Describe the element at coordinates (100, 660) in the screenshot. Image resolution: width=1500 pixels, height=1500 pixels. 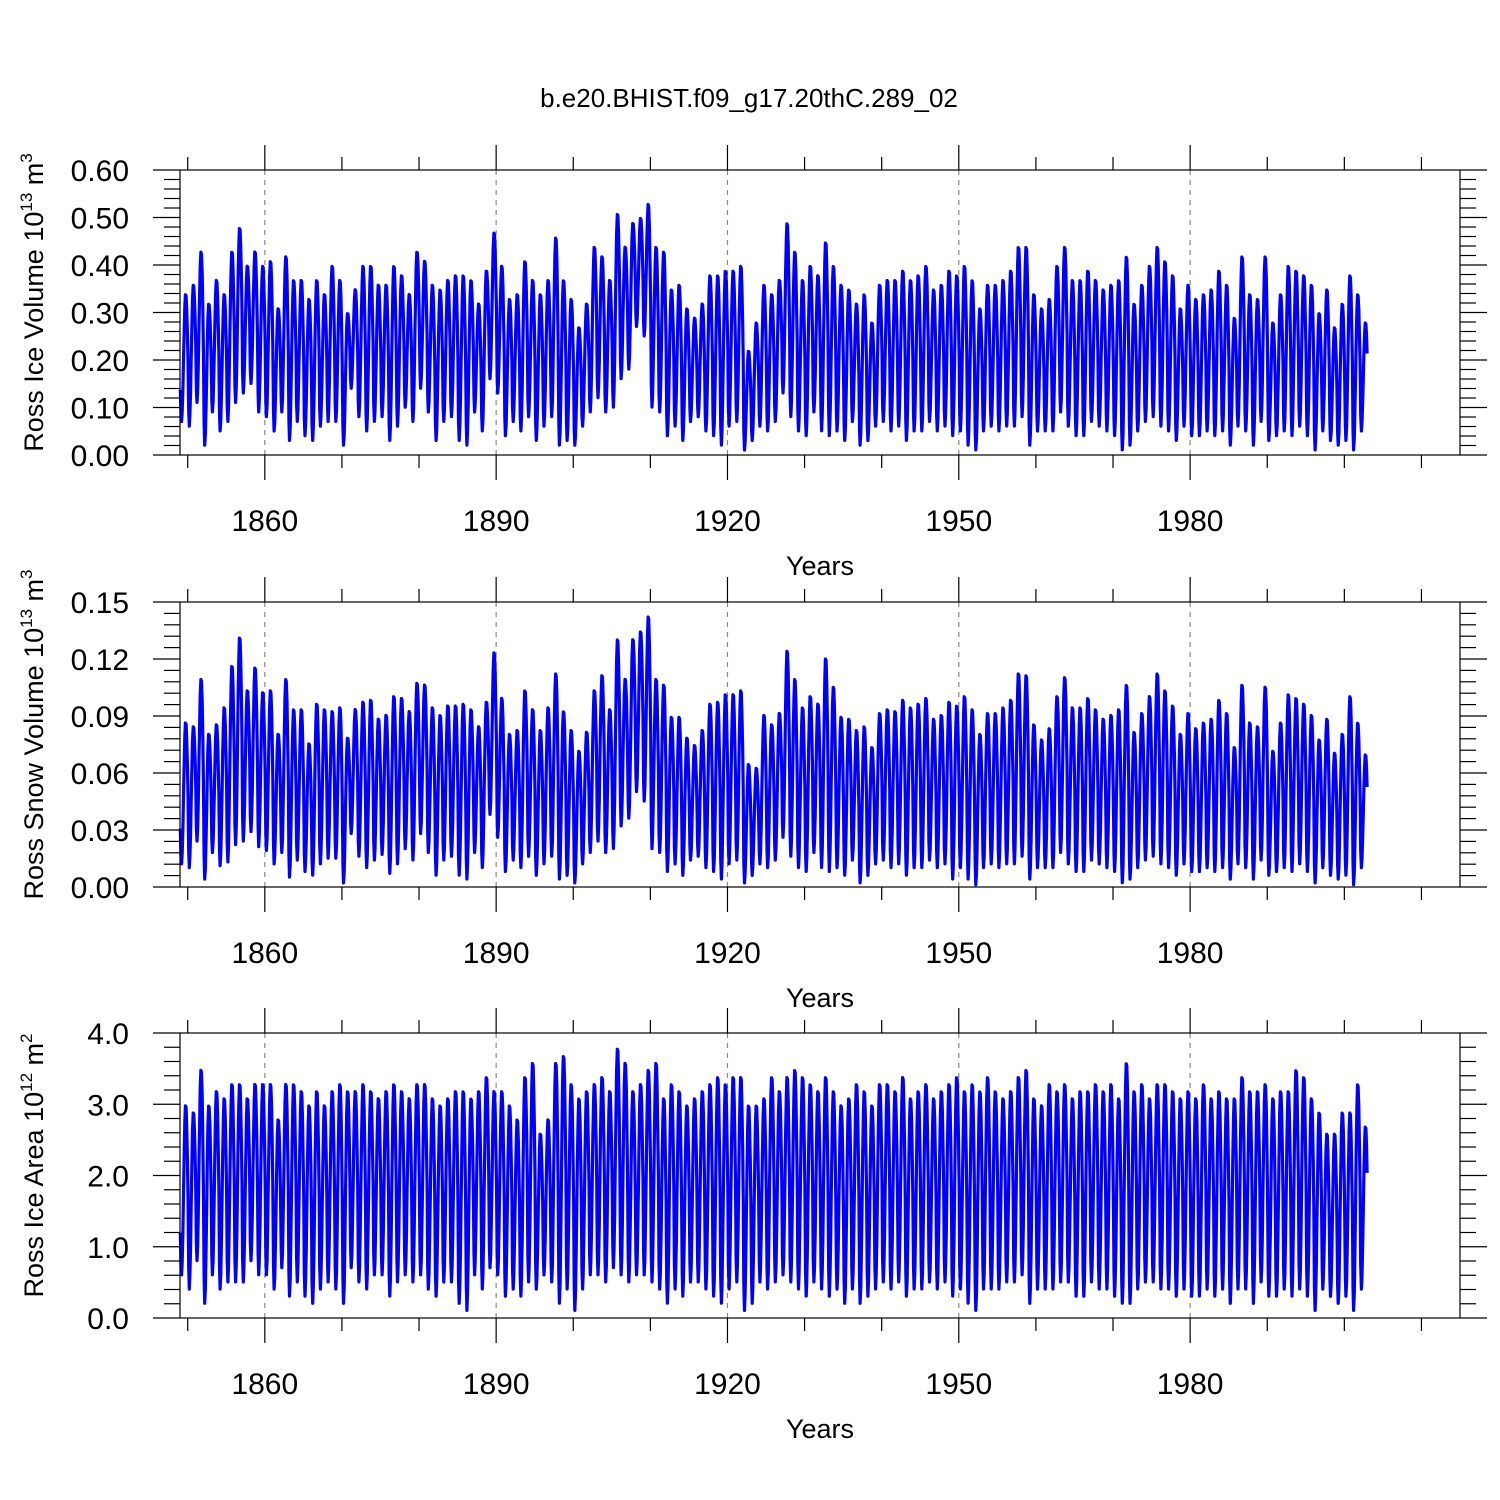
I see `y-tick-label: 0.12` at that location.